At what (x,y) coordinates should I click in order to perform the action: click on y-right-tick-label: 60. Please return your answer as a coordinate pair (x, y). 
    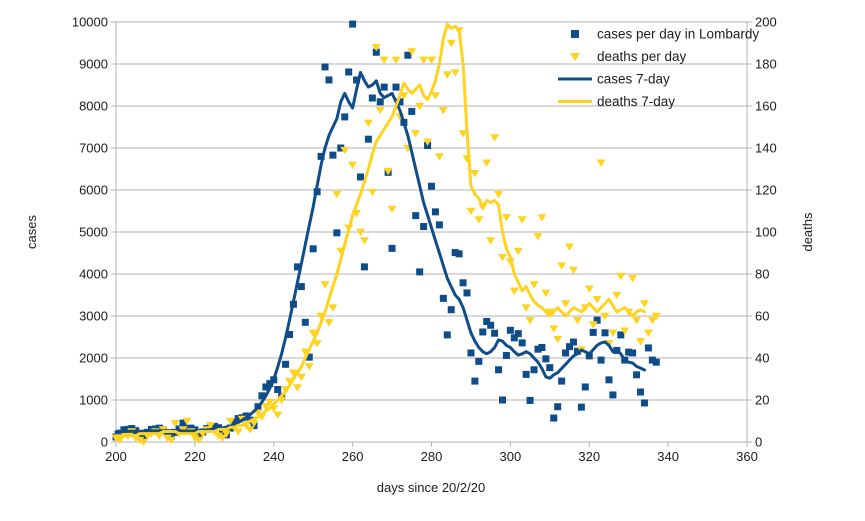
    Looking at the image, I should click on (762, 316).